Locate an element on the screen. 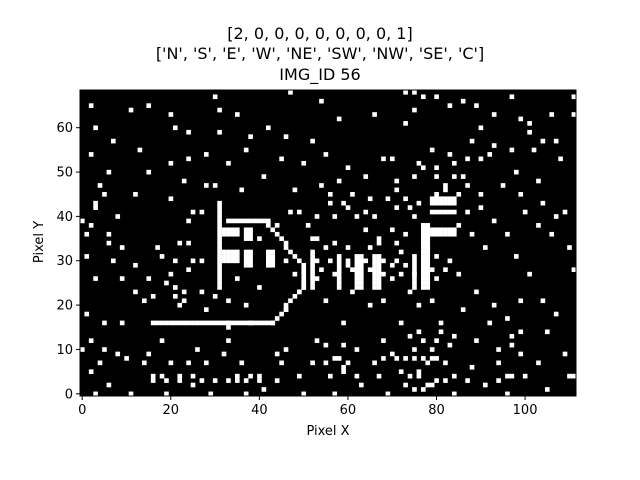  x-tick-label: 20 is located at coordinates (171, 410).